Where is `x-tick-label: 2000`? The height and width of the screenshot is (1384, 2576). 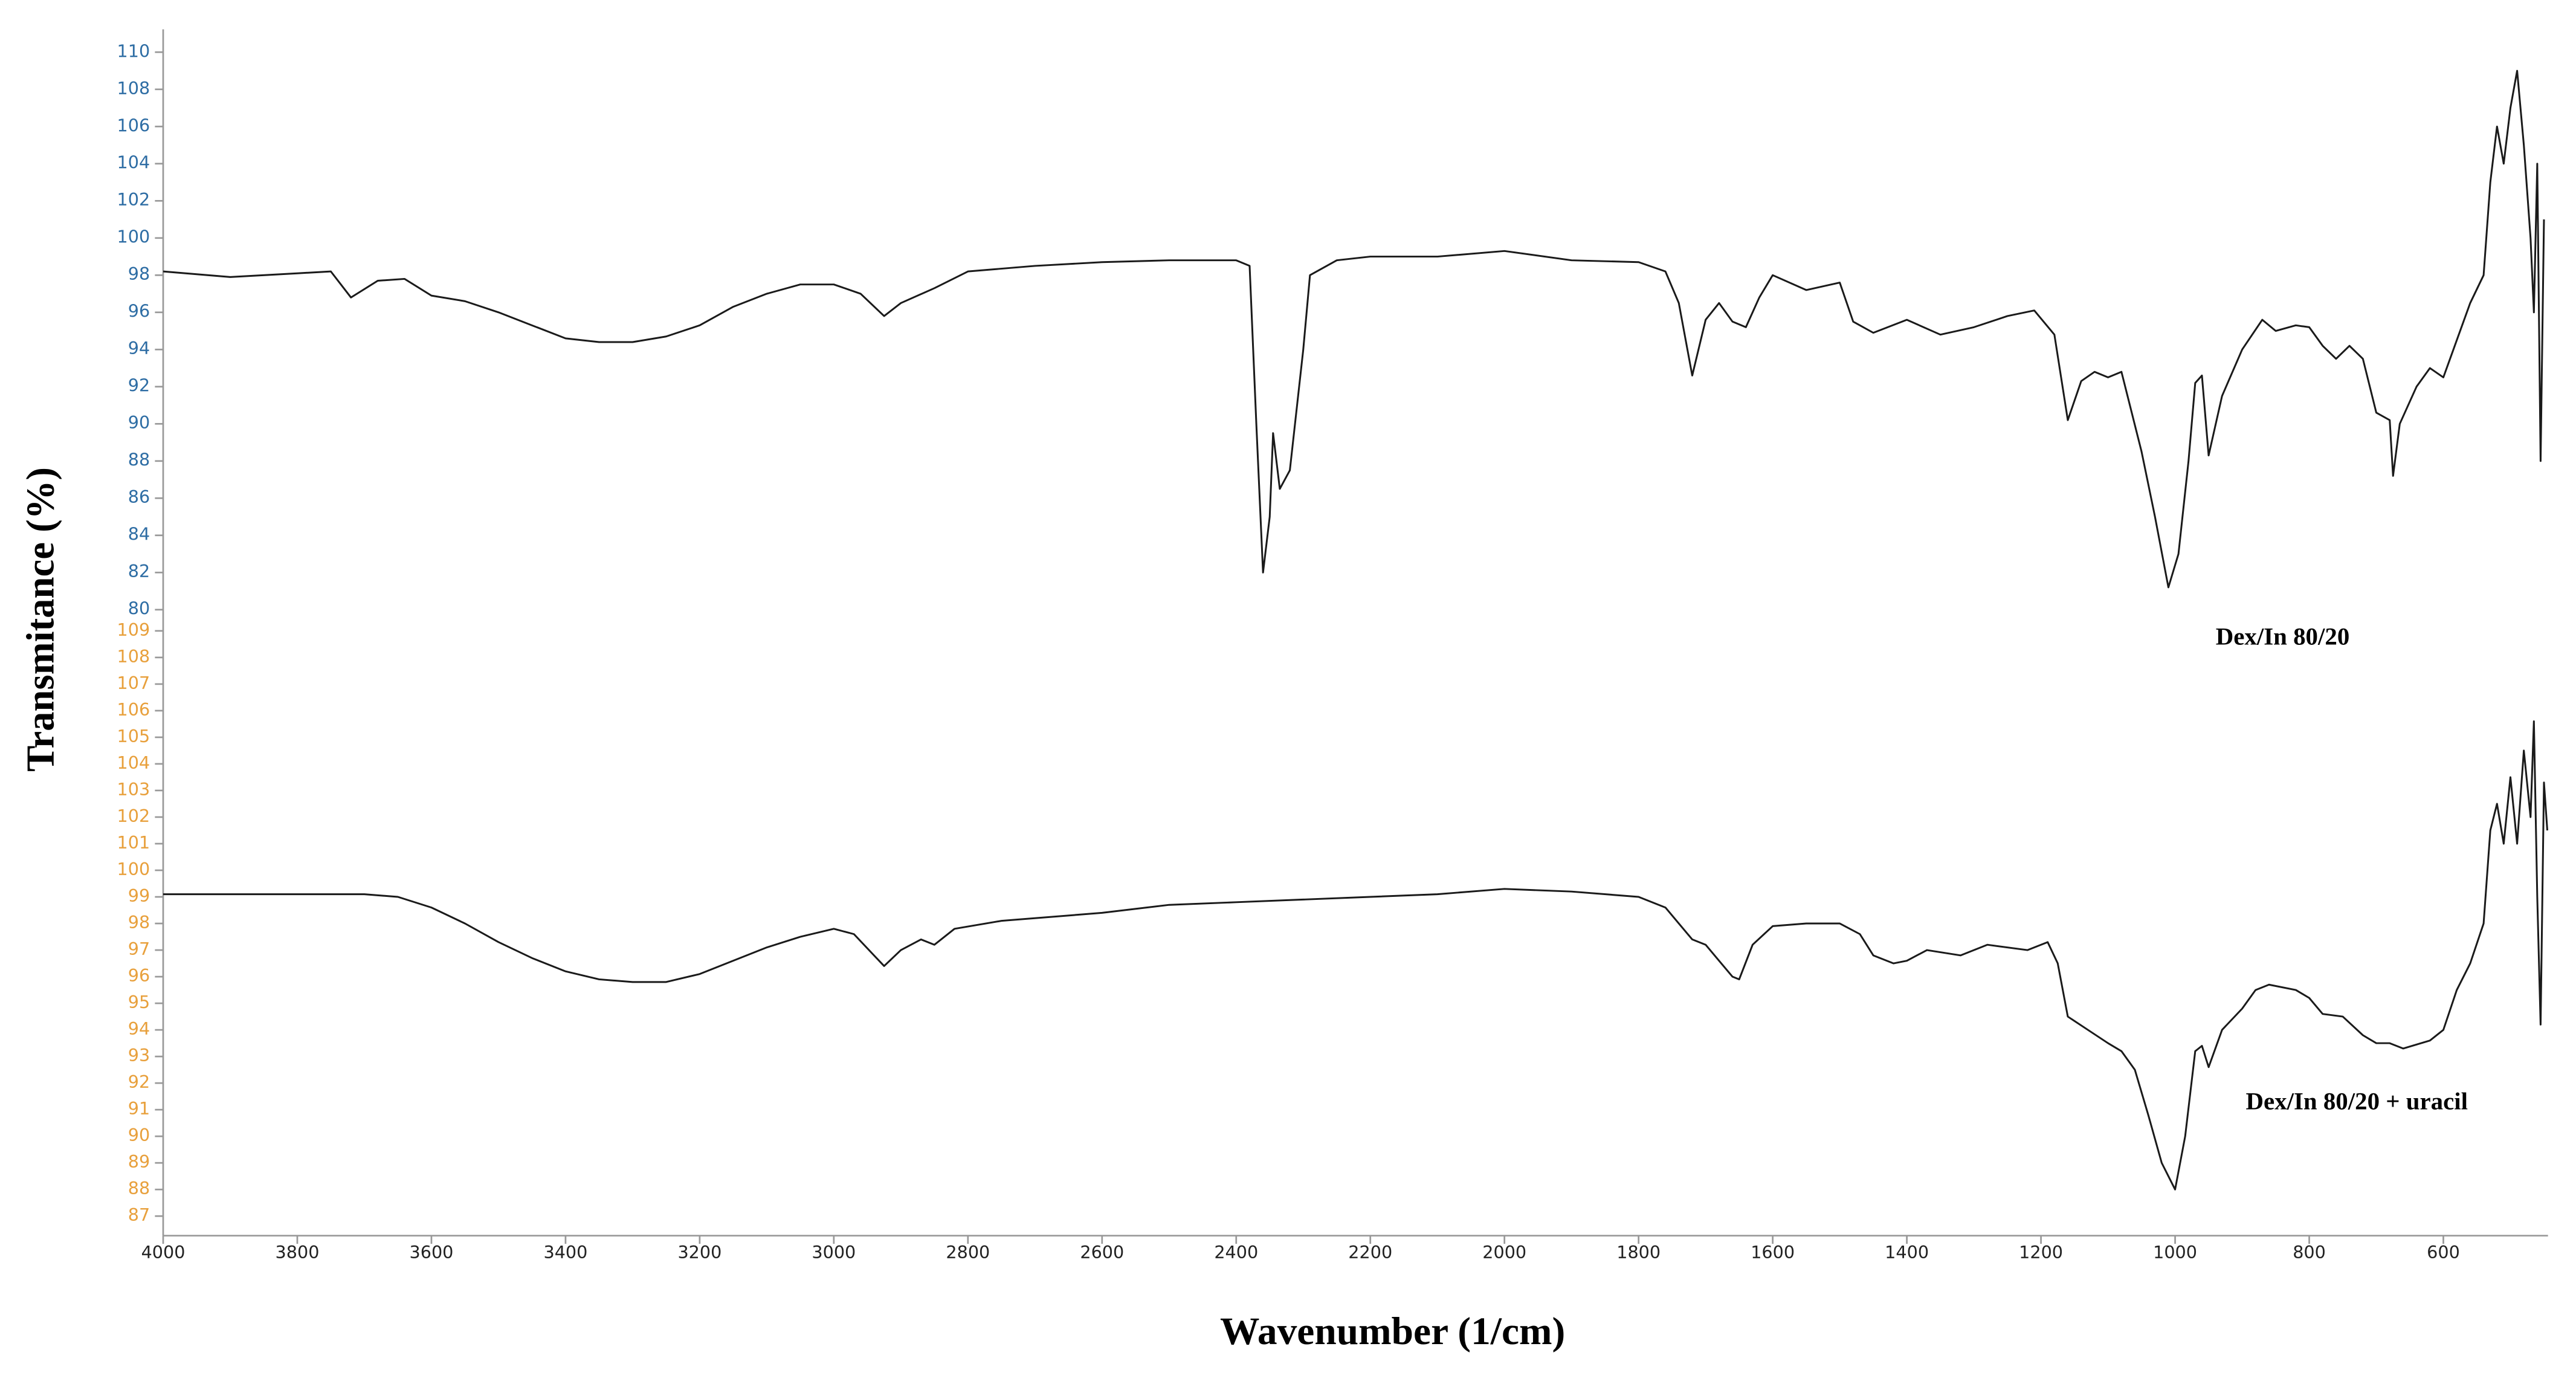 x-tick-label: 2000 is located at coordinates (1504, 1253).